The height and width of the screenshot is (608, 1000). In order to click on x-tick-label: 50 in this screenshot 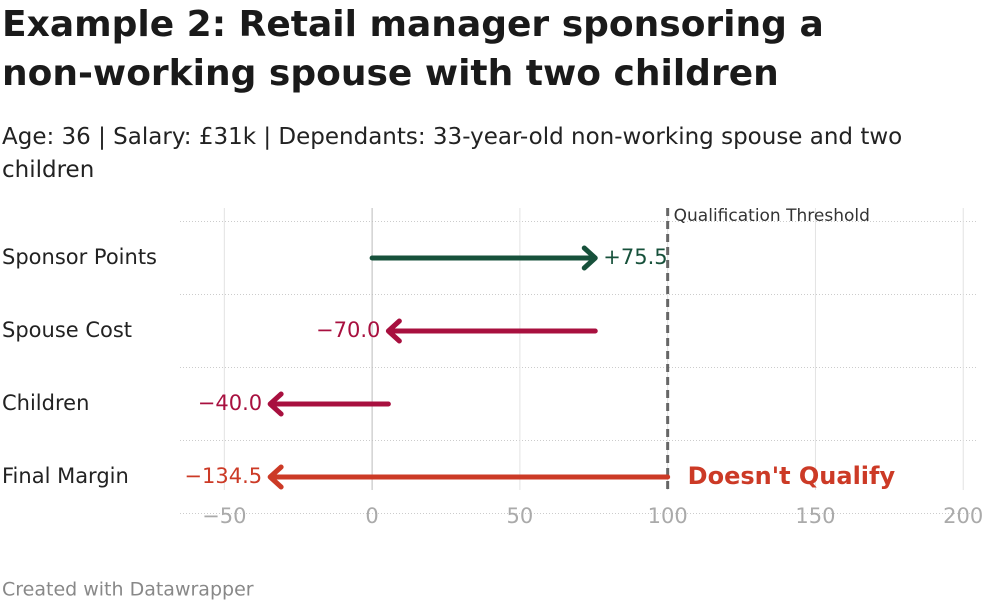, I will do `click(520, 516)`.